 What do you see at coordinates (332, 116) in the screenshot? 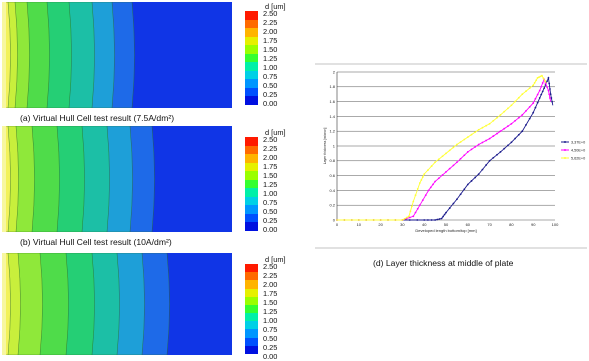
I see `y-tick-label: 1.4` at bounding box center [332, 116].